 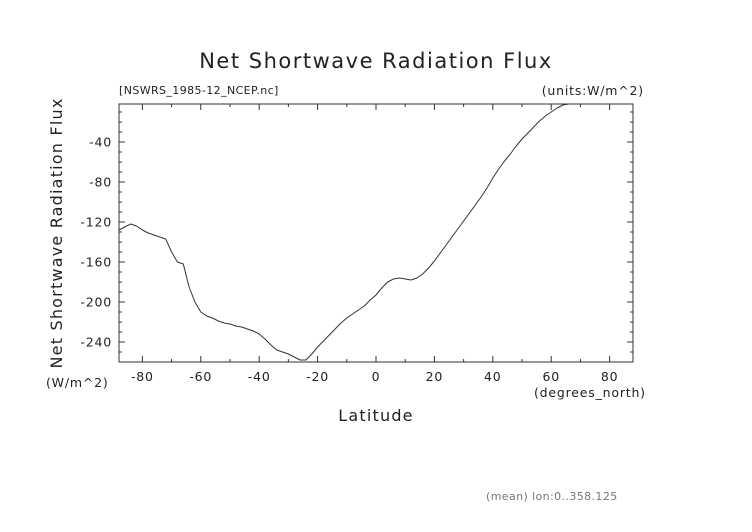 What do you see at coordinates (376, 376) in the screenshot?
I see `x-tick-label: 0` at bounding box center [376, 376].